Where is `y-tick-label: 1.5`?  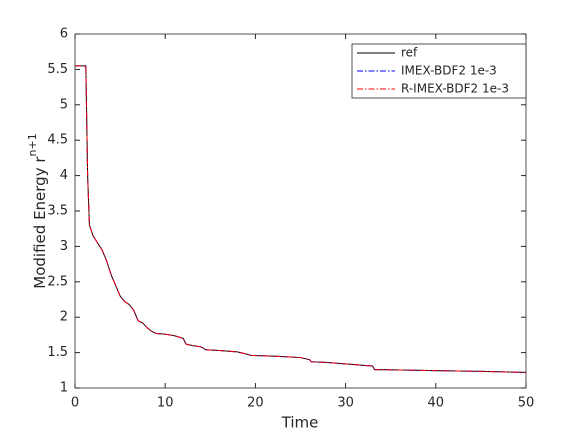
y-tick-label: 1.5 is located at coordinates (57, 352).